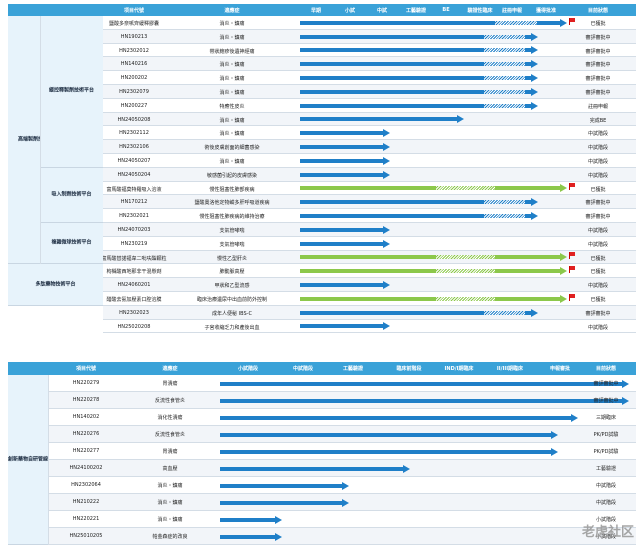  What do you see at coordinates (134, 50) in the screenshot?
I see `project-code: HN2302012` at bounding box center [134, 50].